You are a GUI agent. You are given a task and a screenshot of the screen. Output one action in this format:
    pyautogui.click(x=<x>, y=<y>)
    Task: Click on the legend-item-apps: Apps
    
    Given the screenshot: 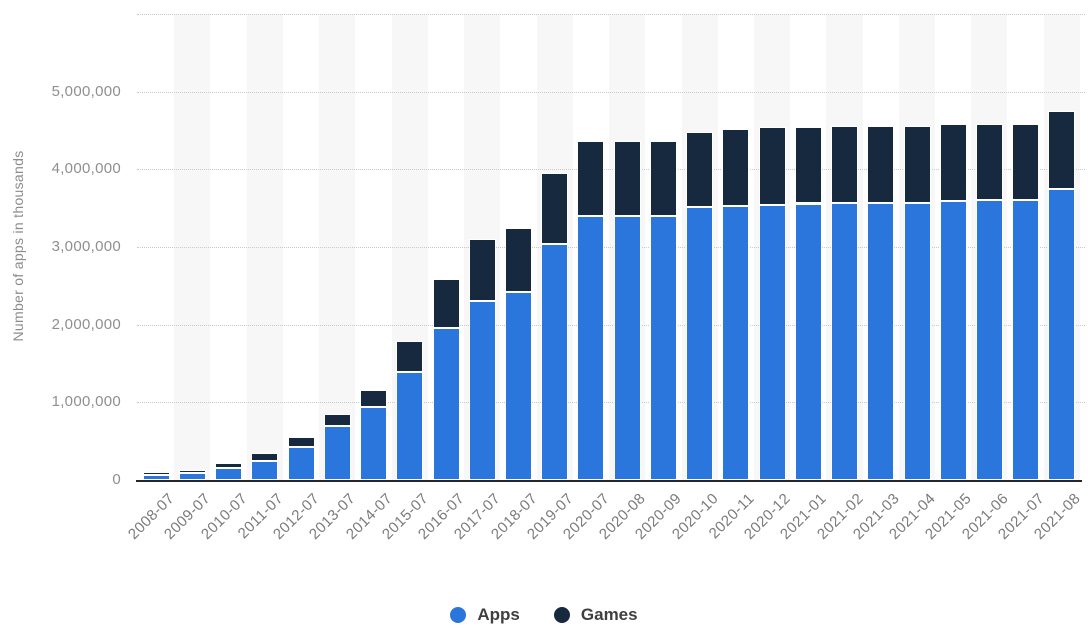 What is the action you would take?
    pyautogui.click(x=485, y=615)
    